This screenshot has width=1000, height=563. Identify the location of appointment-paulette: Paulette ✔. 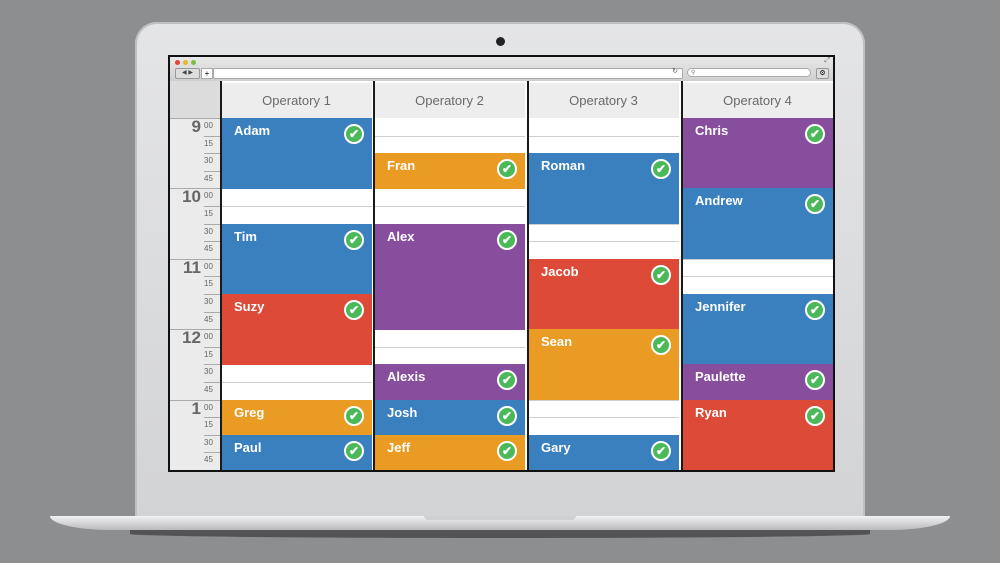
(757, 382).